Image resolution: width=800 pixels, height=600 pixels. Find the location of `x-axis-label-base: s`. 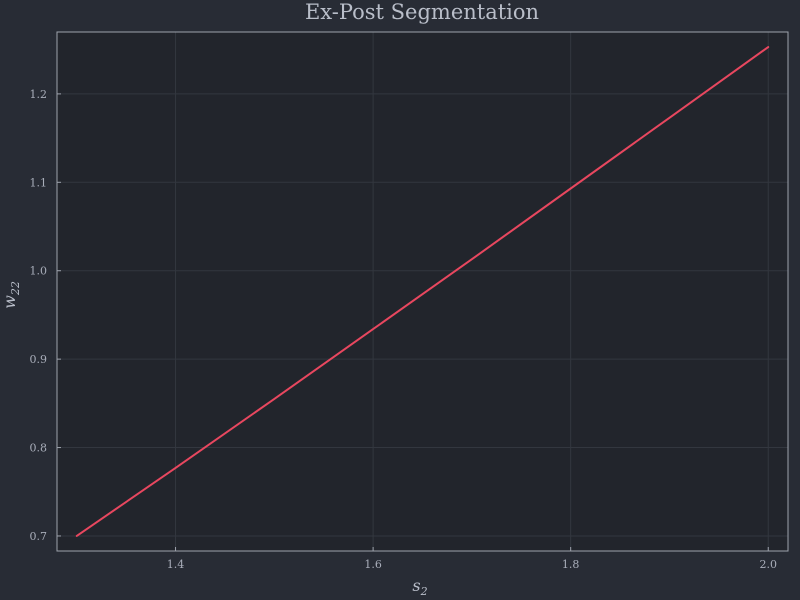

x-axis-label-base: s is located at coordinates (416, 585).